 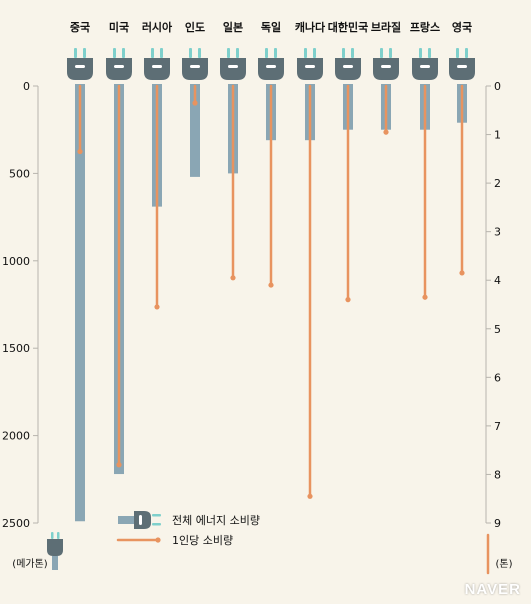 I want to click on right-tick-label: 1, so click(x=497, y=135).